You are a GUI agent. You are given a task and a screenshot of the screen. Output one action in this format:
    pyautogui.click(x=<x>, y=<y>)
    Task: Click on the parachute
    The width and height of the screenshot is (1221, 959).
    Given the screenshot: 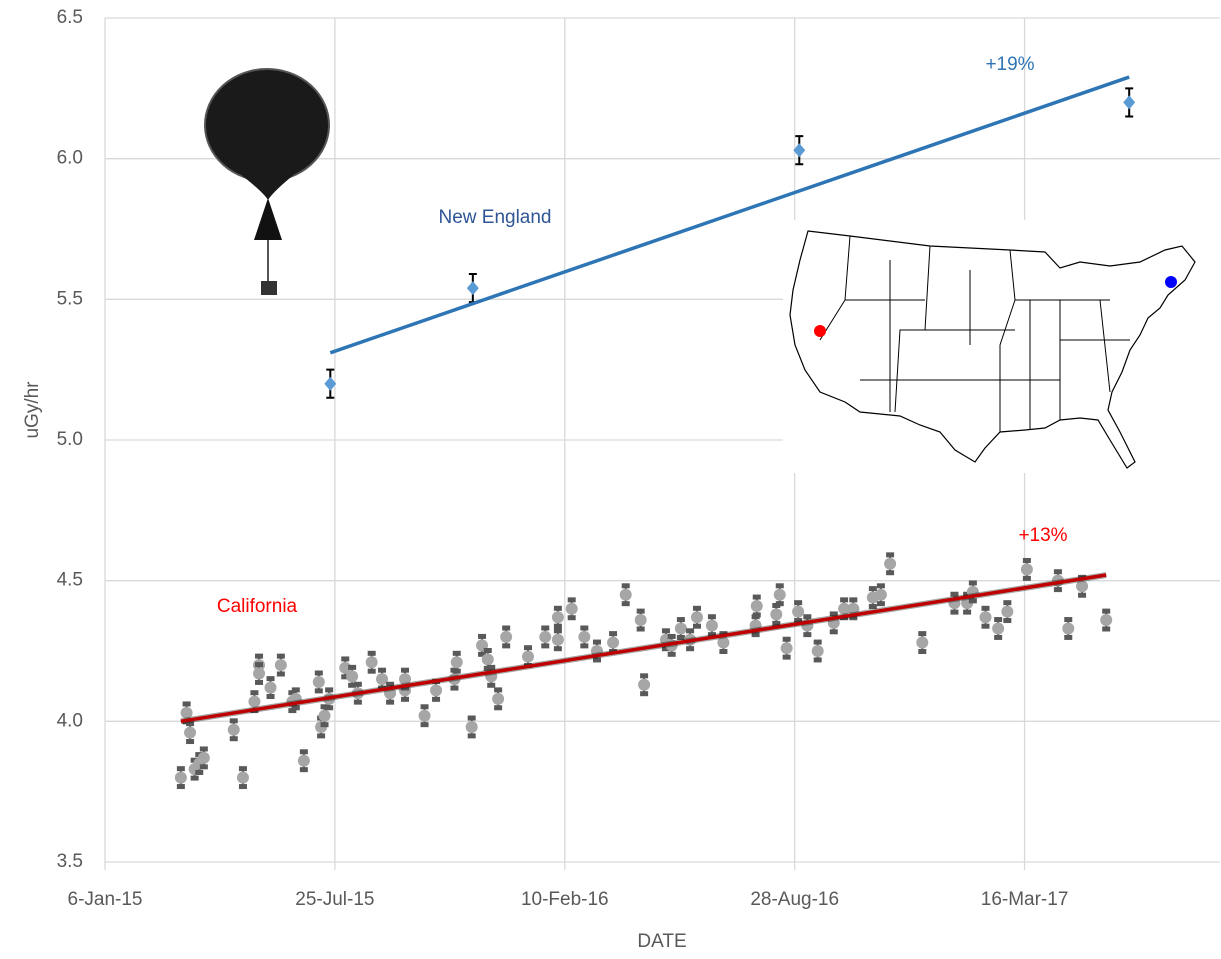 What is the action you would take?
    pyautogui.click(x=268, y=219)
    